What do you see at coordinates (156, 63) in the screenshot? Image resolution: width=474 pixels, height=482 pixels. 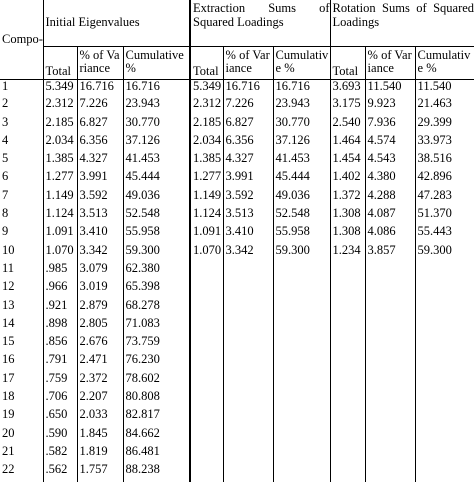 I see `initial-cumulative-header: Cumulative %` at bounding box center [156, 63].